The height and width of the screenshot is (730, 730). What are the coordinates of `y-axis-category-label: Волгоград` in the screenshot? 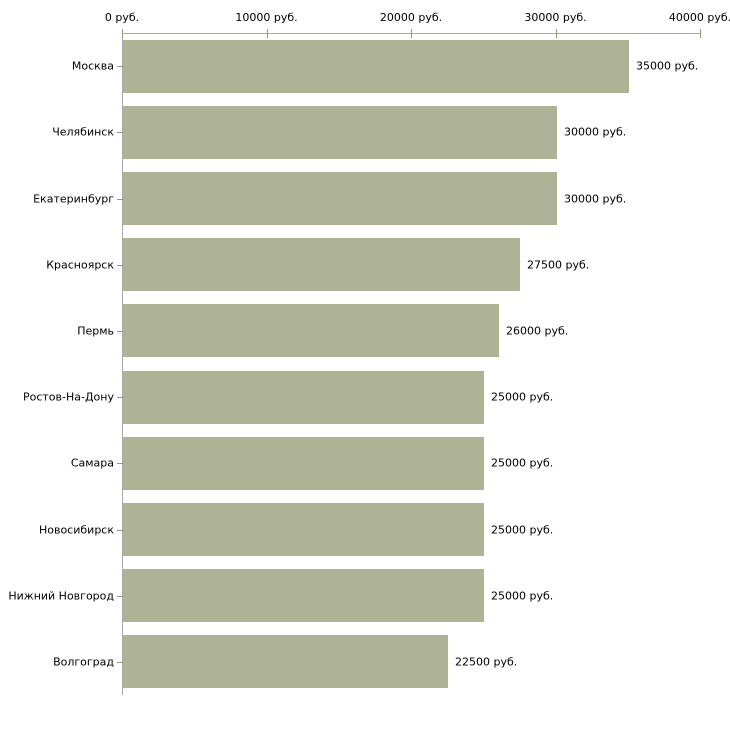 It's located at (83, 662).